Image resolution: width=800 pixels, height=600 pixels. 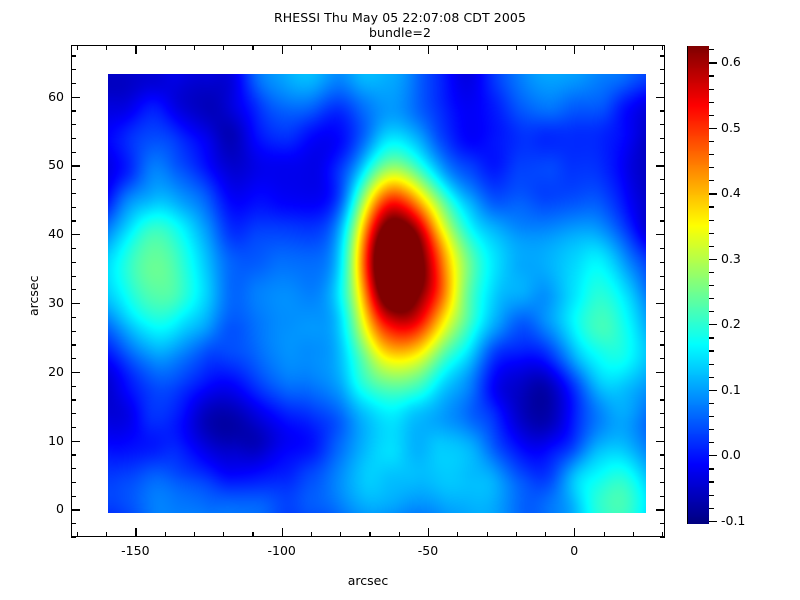 What do you see at coordinates (731, 193) in the screenshot?
I see `colorbar-tick-label: 0.4` at bounding box center [731, 193].